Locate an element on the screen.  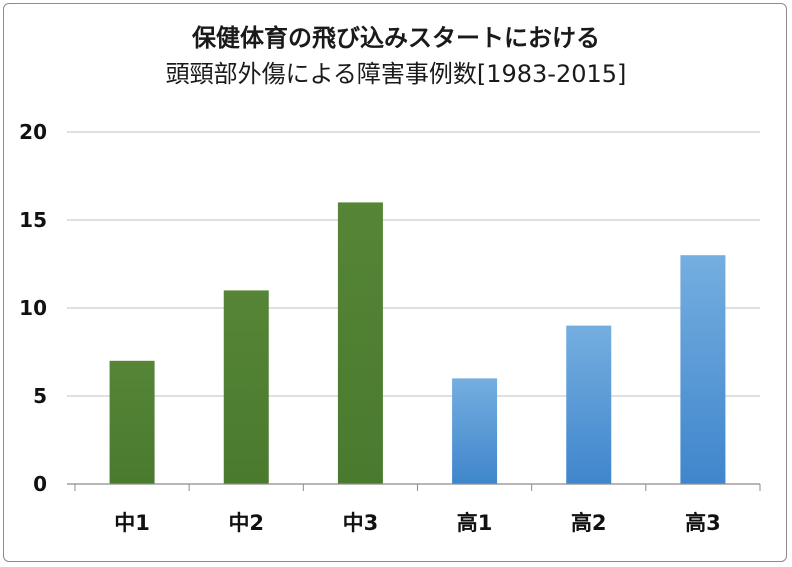
x-tick-label: 高2 is located at coordinates (589, 523).